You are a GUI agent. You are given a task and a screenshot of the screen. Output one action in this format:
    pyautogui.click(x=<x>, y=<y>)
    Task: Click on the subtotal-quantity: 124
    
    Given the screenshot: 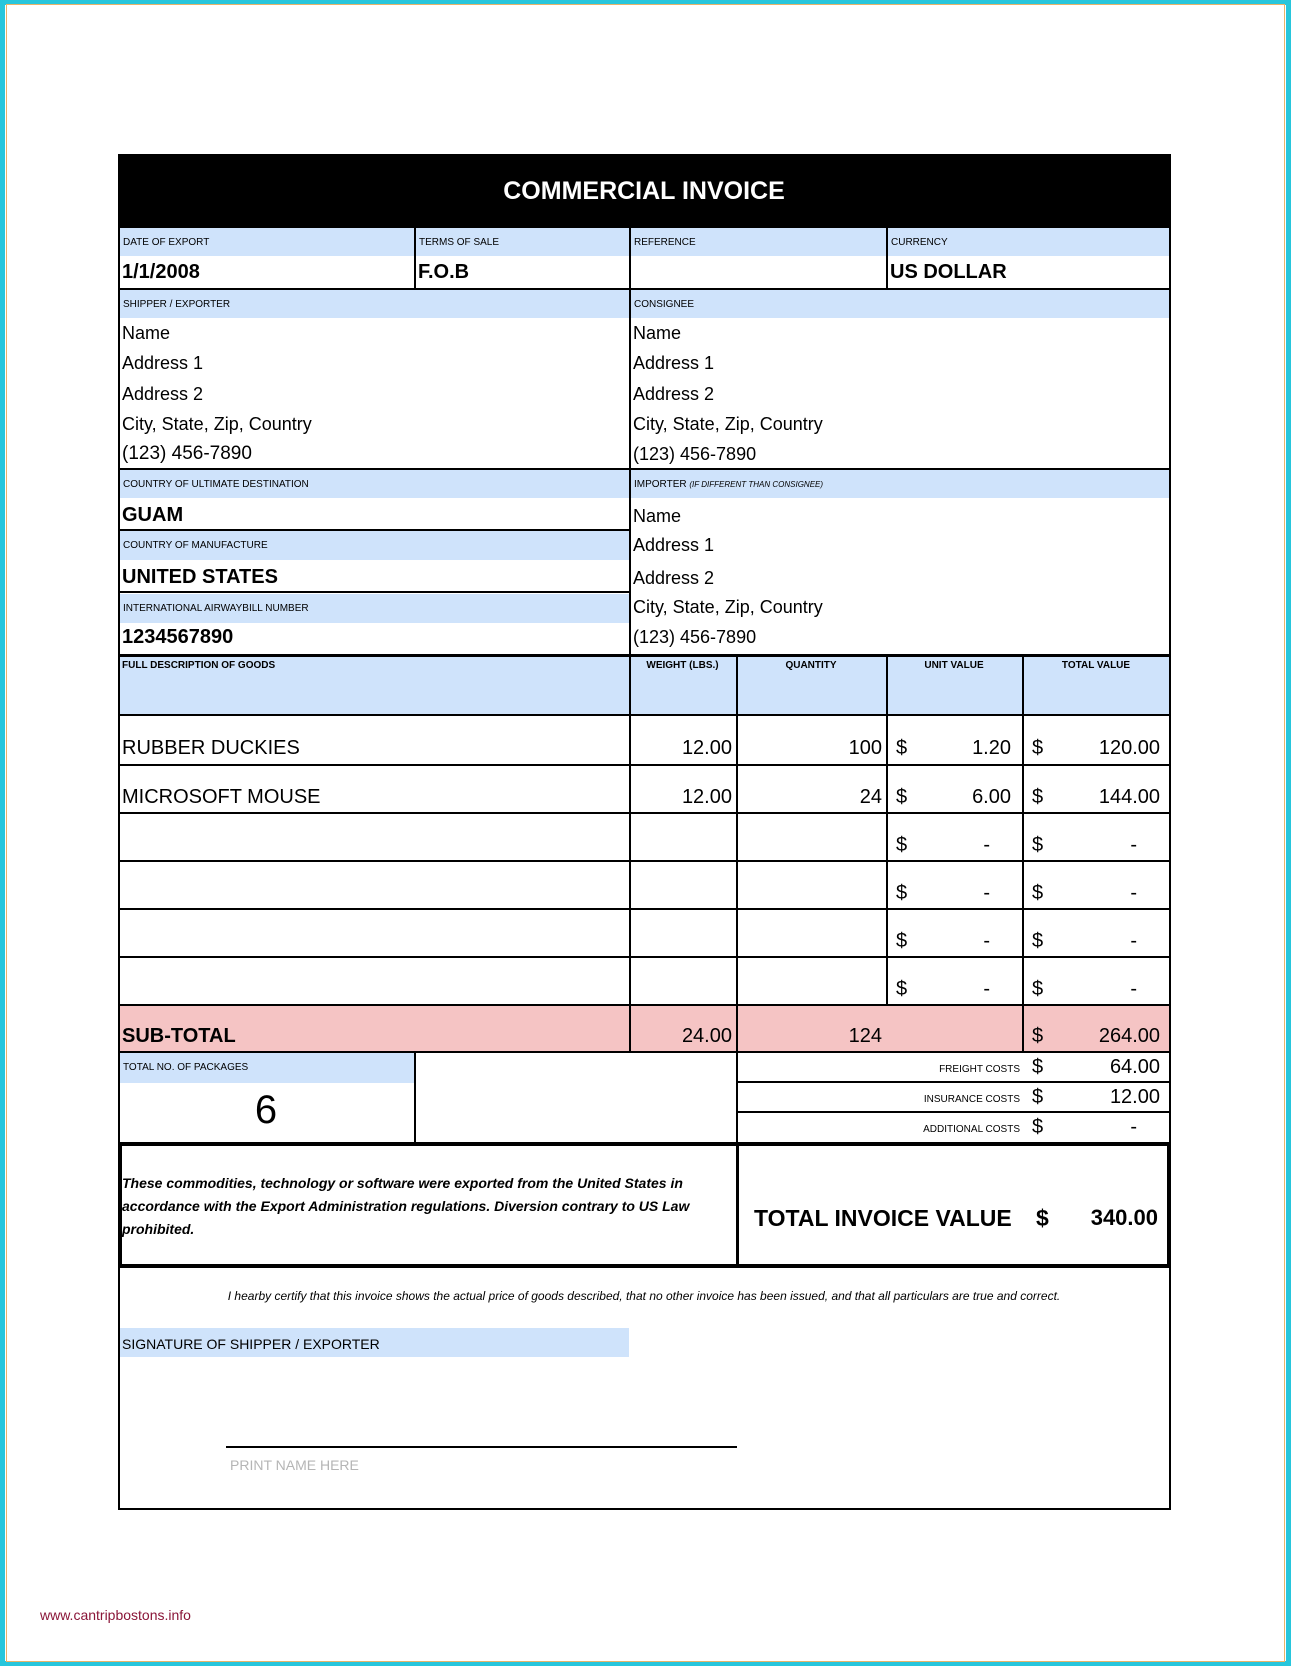 What is the action you would take?
    pyautogui.click(x=865, y=1036)
    